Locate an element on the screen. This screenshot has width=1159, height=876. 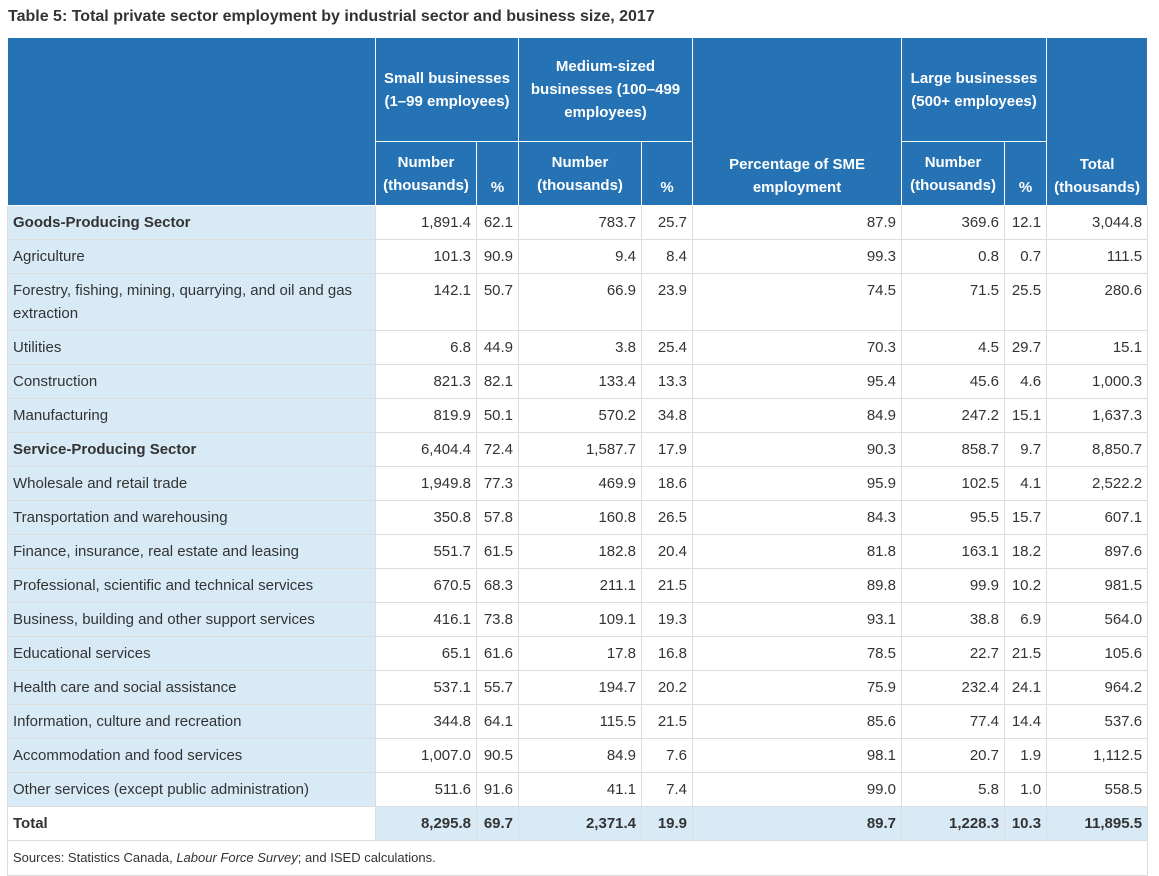
cell: 38.8 is located at coordinates (953, 619).